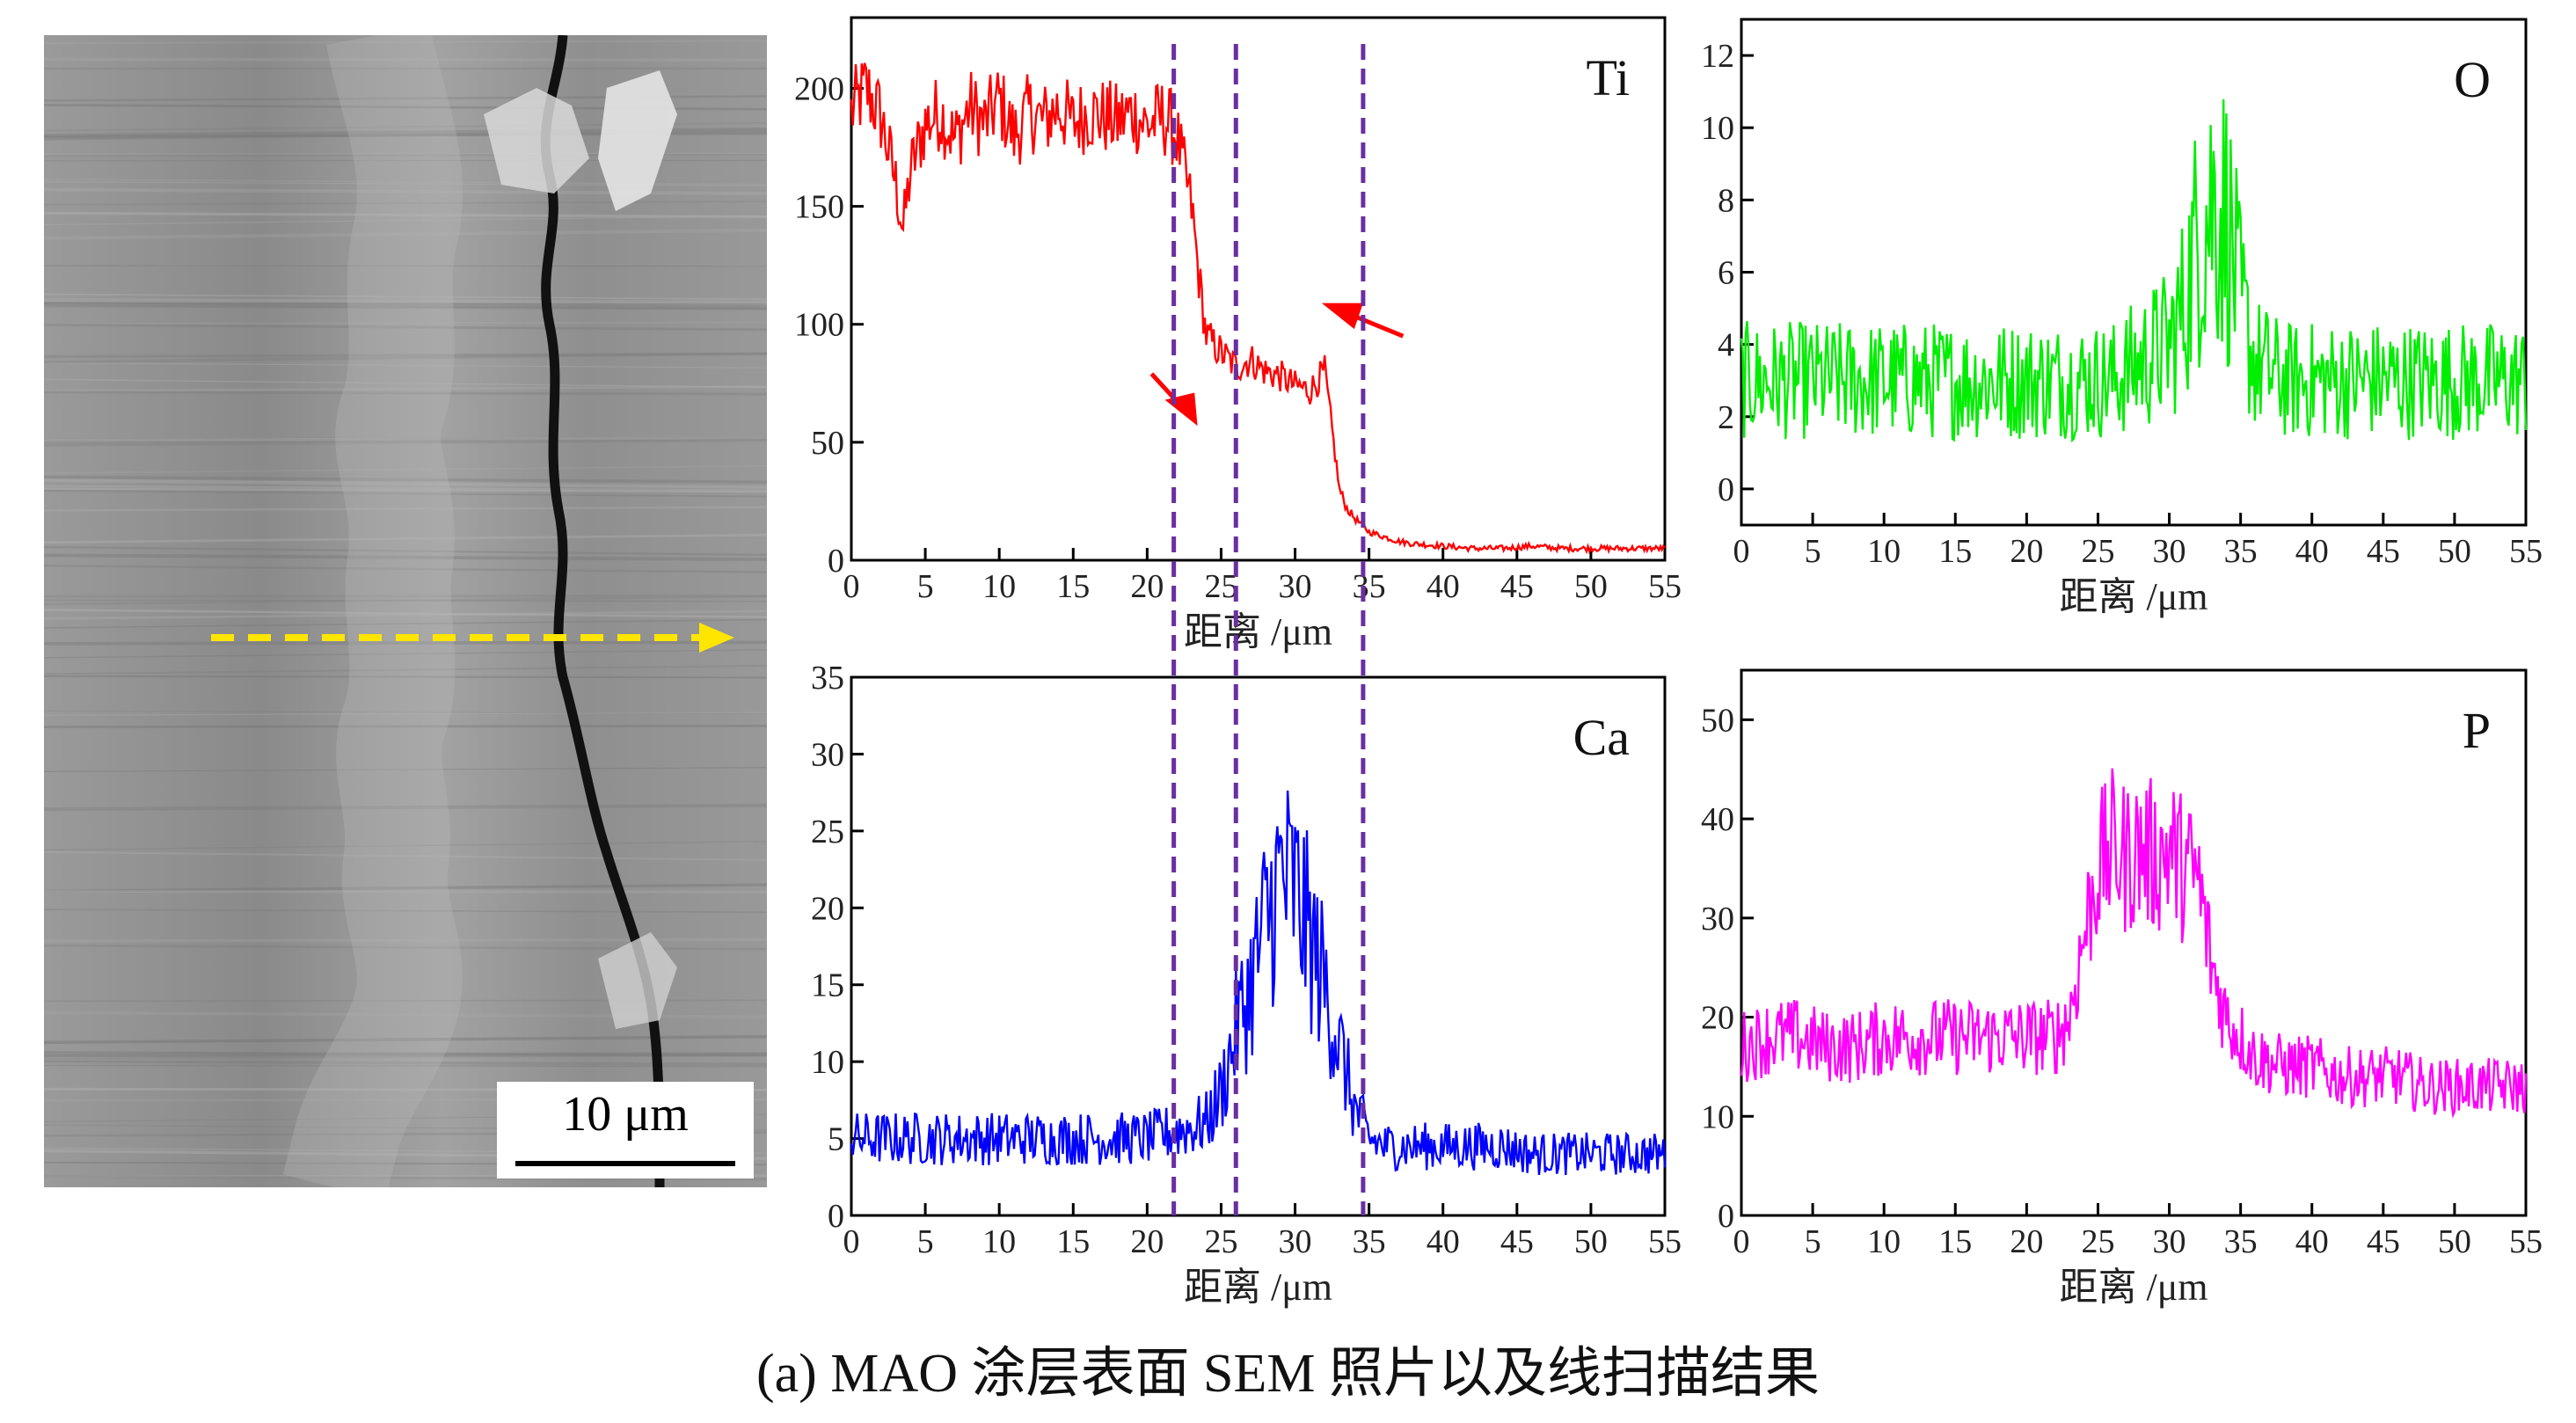 Image resolution: width=2576 pixels, height=1423 pixels. Describe the element at coordinates (1073, 586) in the screenshot. I see `ti-x-tick-label: 15` at that location.